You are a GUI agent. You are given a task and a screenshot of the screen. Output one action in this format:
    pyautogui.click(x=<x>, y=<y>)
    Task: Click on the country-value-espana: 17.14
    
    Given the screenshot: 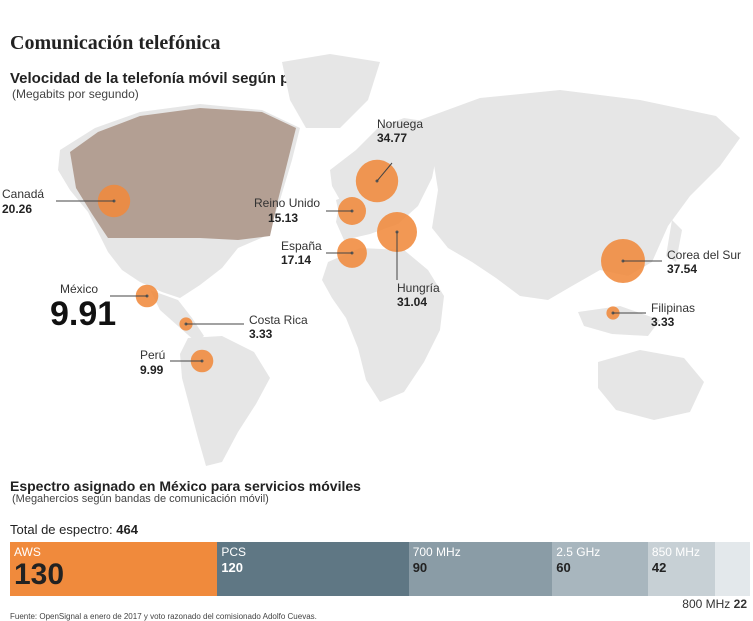 What is the action you would take?
    pyautogui.click(x=296, y=260)
    